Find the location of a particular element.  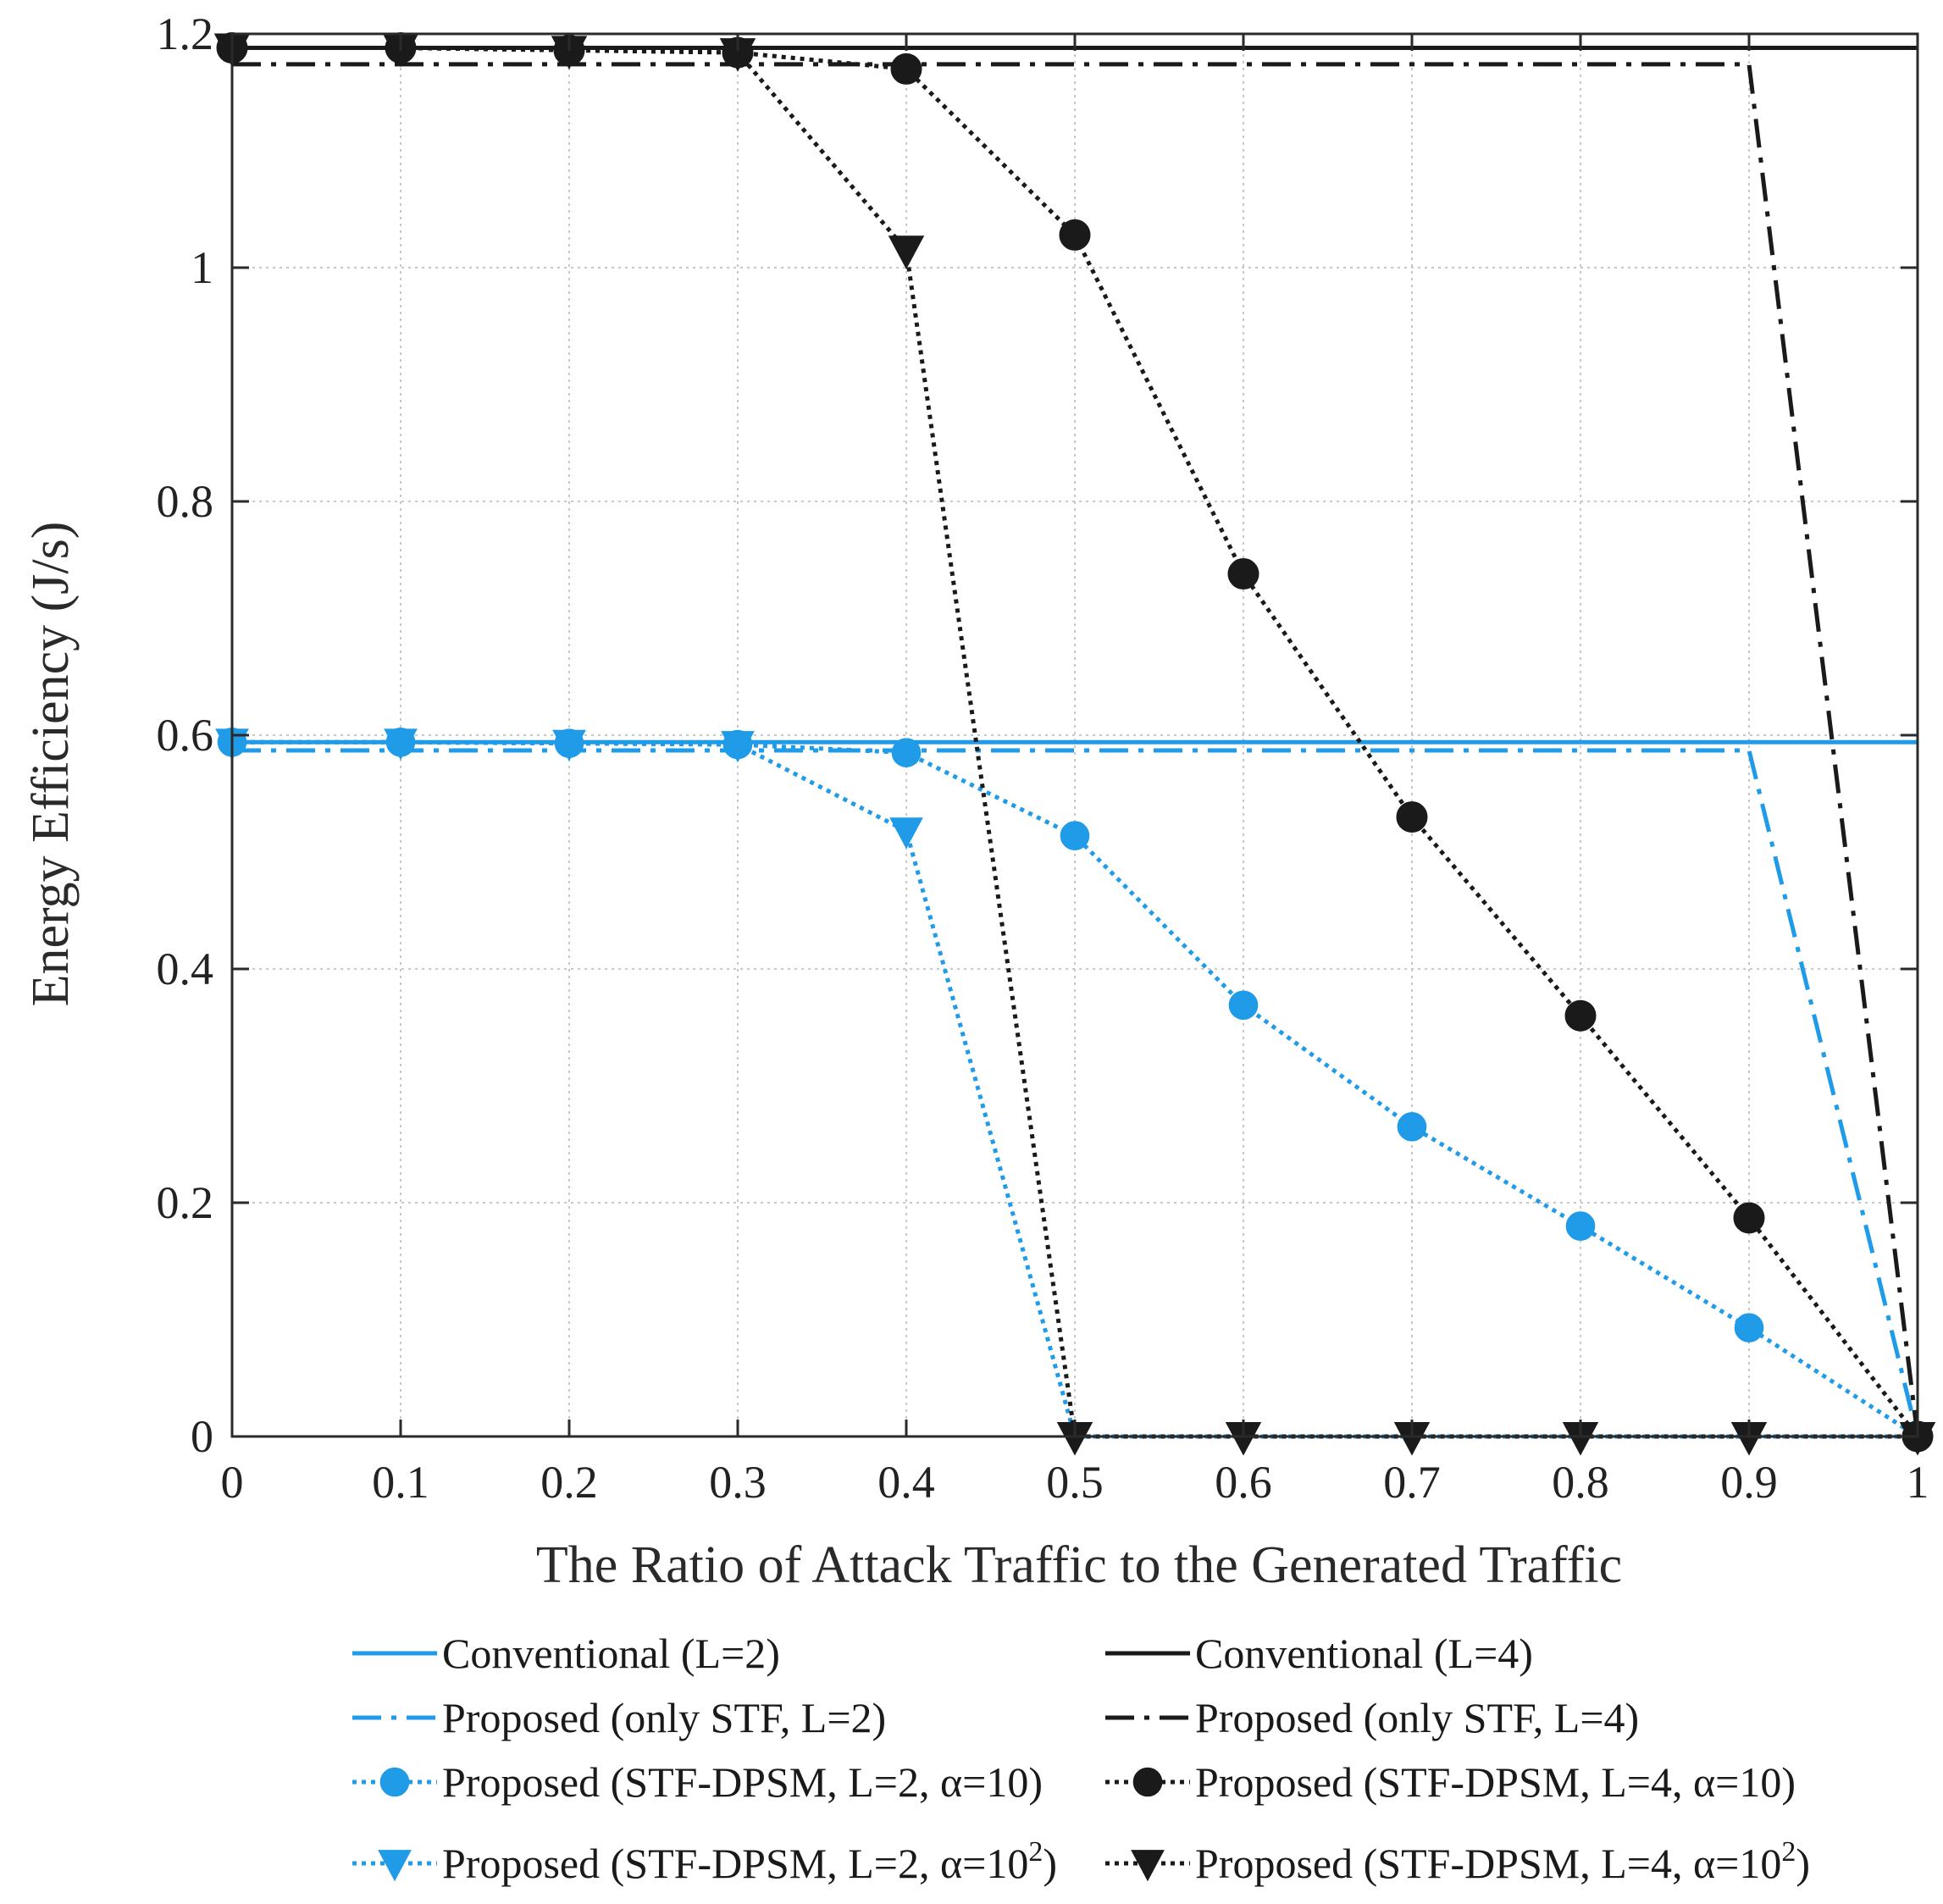

legend-label-main-2: Proposed (only STF, L=2) is located at coordinates (664, 1718).